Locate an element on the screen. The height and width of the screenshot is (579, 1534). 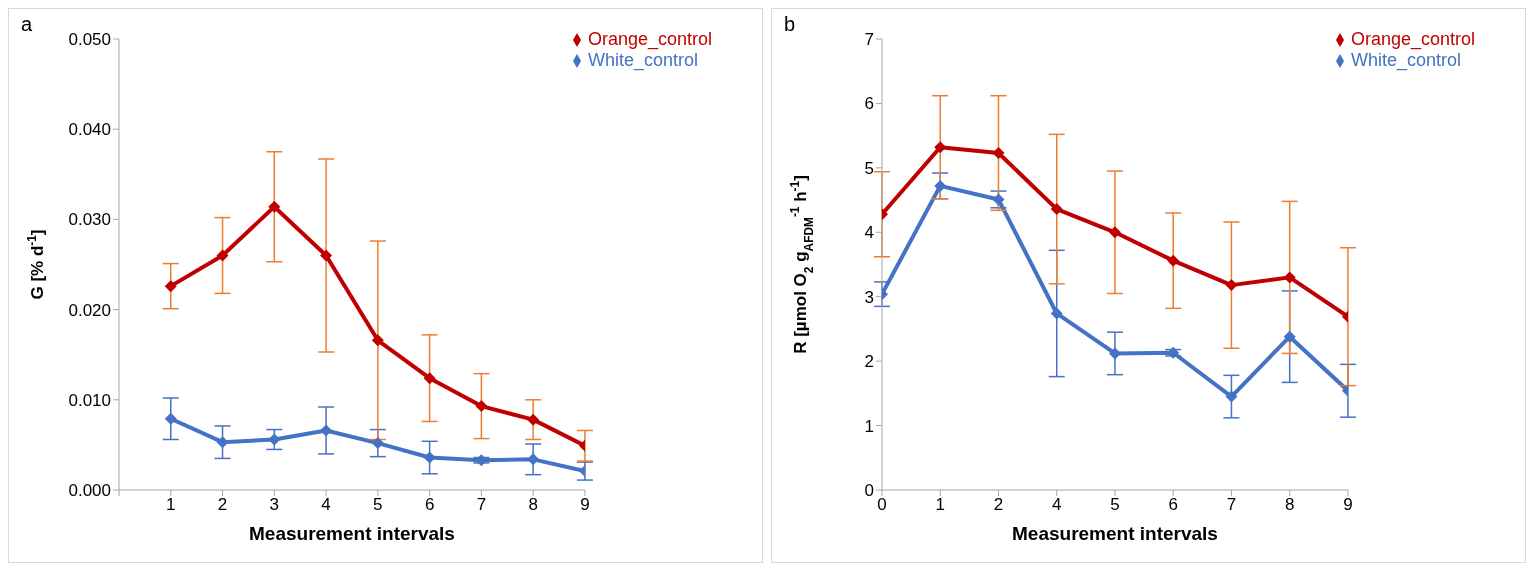
y-tick-label: 0.010 is located at coordinates (89, 400).